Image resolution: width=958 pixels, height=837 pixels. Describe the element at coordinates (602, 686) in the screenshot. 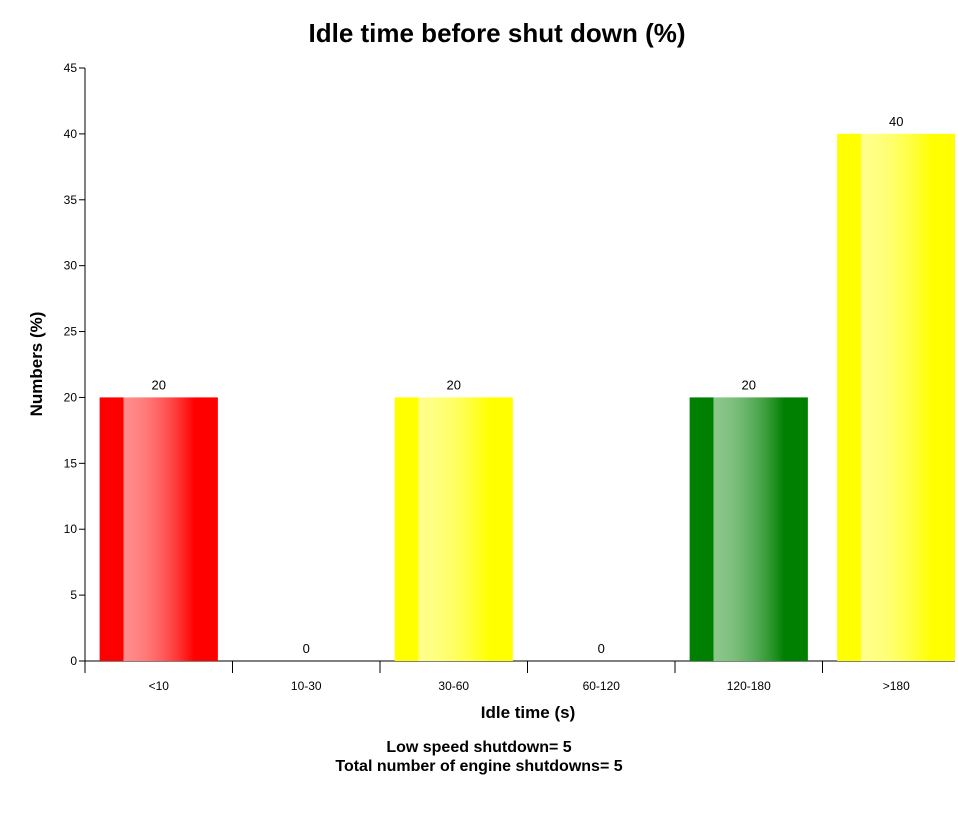

I see `x-tick-label: 60-120` at that location.